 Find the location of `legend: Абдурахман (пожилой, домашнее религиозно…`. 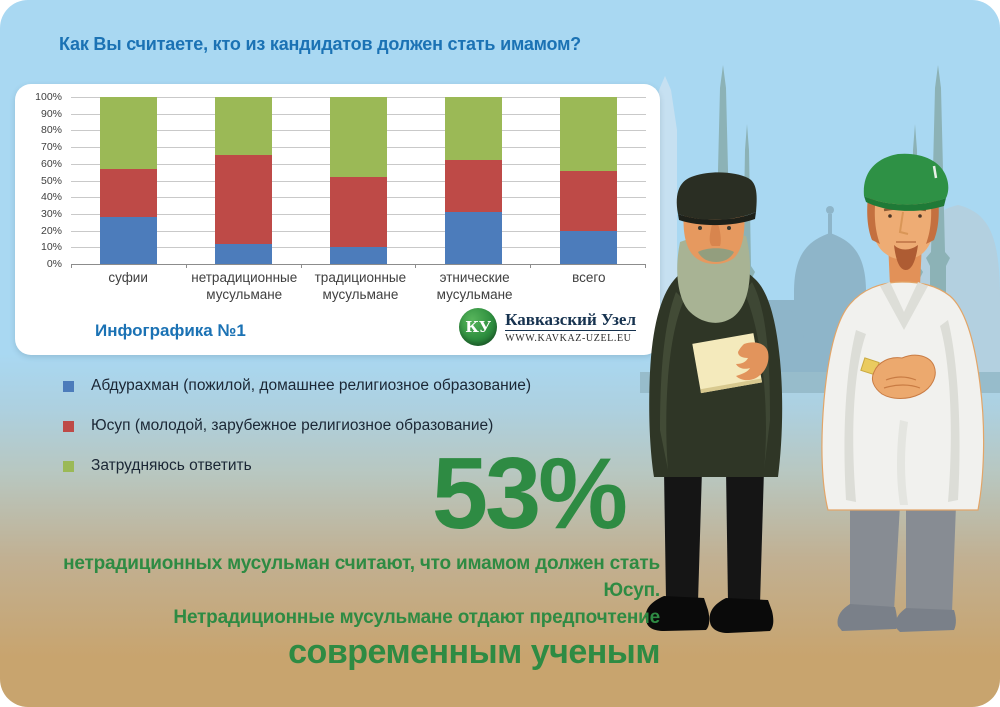

legend: Абдурахман (пожилой, домашнее религиозно… is located at coordinates (297, 437).